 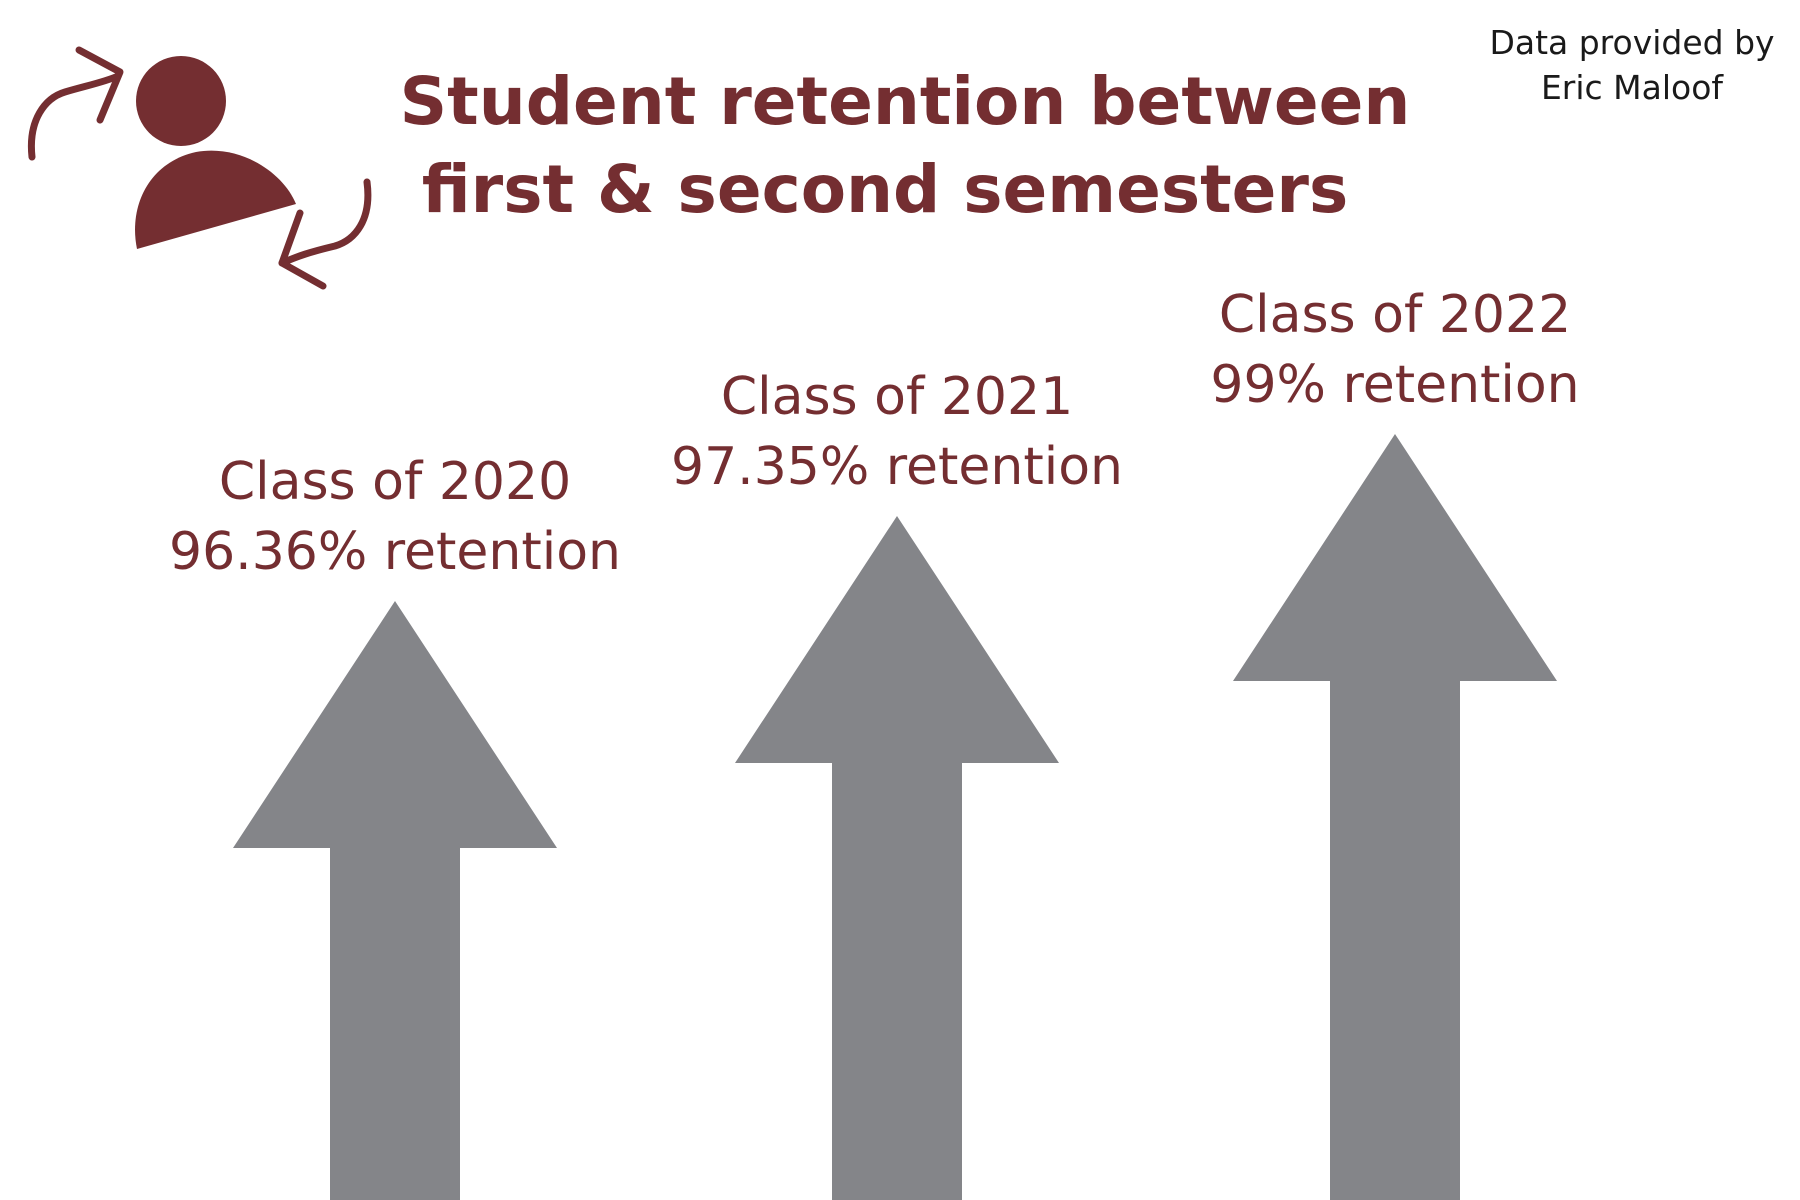 What do you see at coordinates (885, 189) in the screenshot?
I see `chart-title-line2: first & second semesters` at bounding box center [885, 189].